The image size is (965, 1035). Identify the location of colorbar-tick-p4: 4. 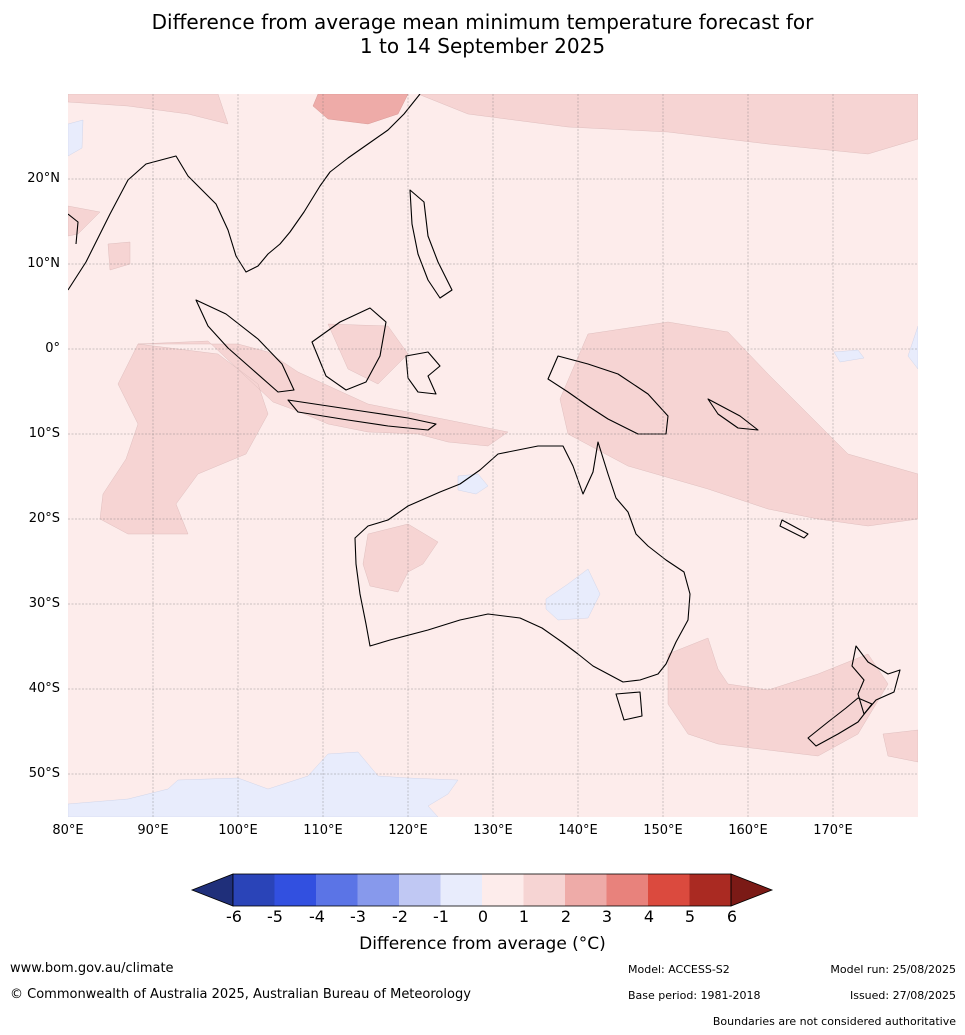
(649, 916).